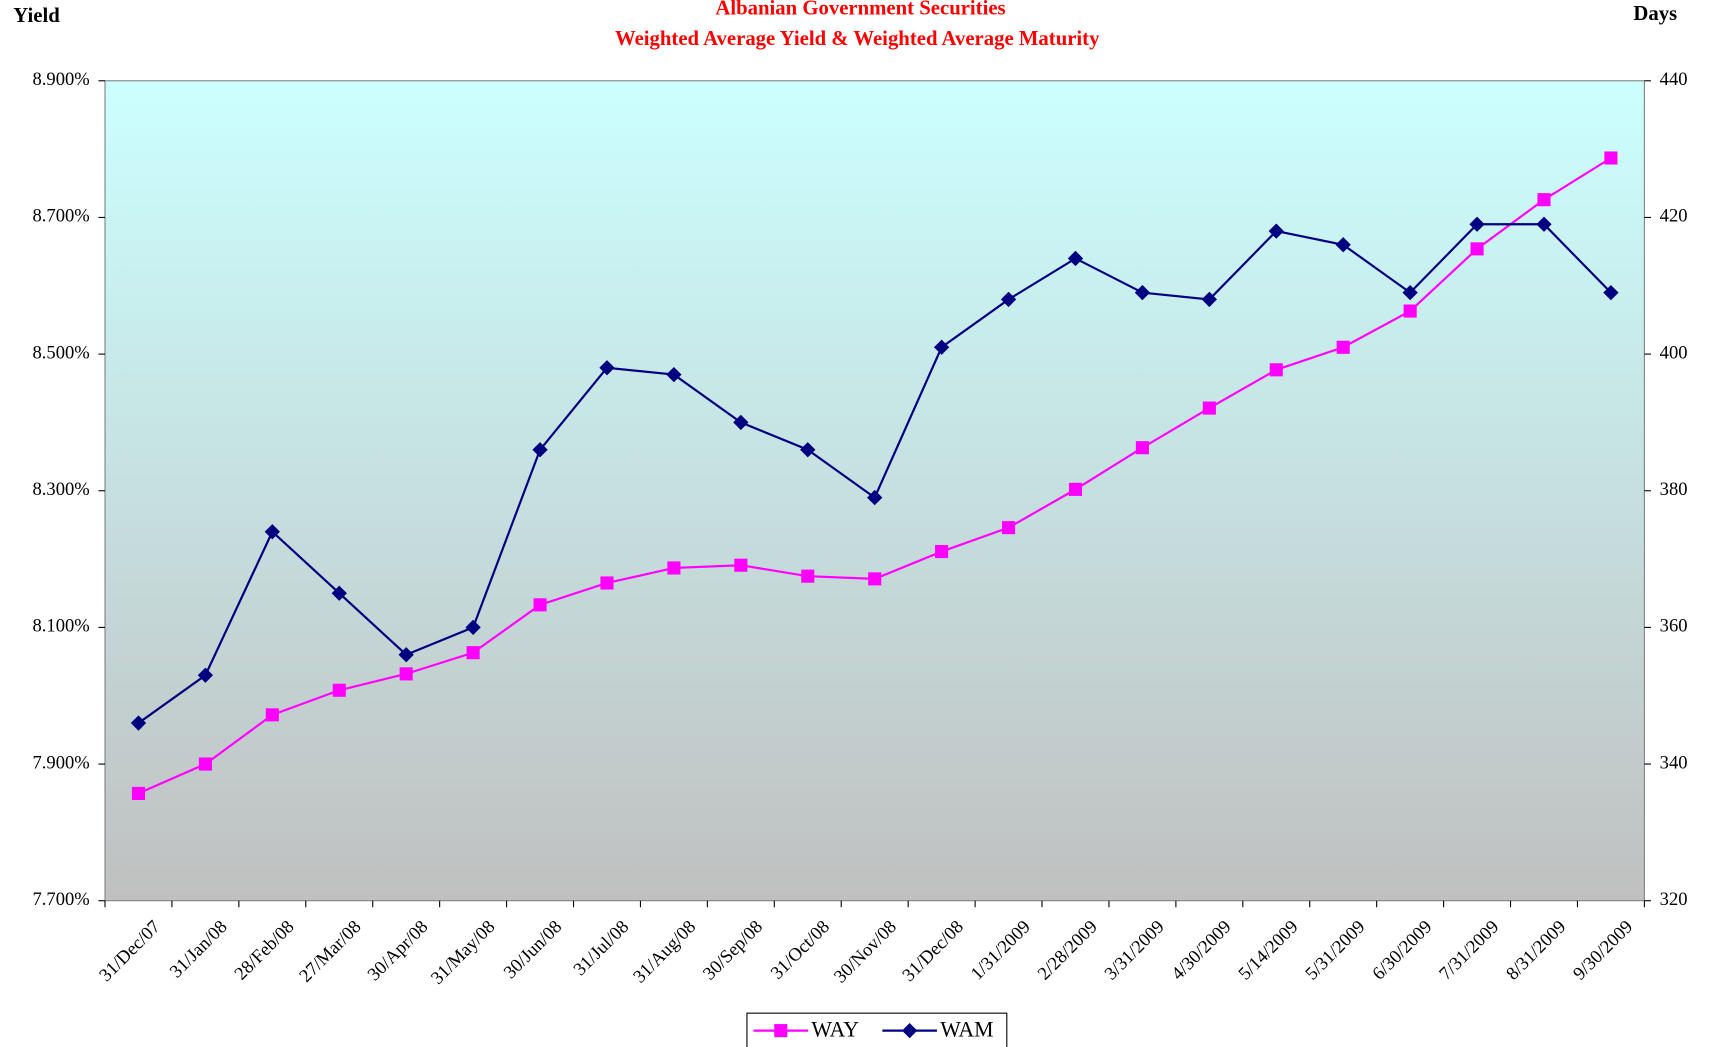  Describe the element at coordinates (398, 950) in the screenshot. I see `x-tick-label: 30/Apr/08` at that location.